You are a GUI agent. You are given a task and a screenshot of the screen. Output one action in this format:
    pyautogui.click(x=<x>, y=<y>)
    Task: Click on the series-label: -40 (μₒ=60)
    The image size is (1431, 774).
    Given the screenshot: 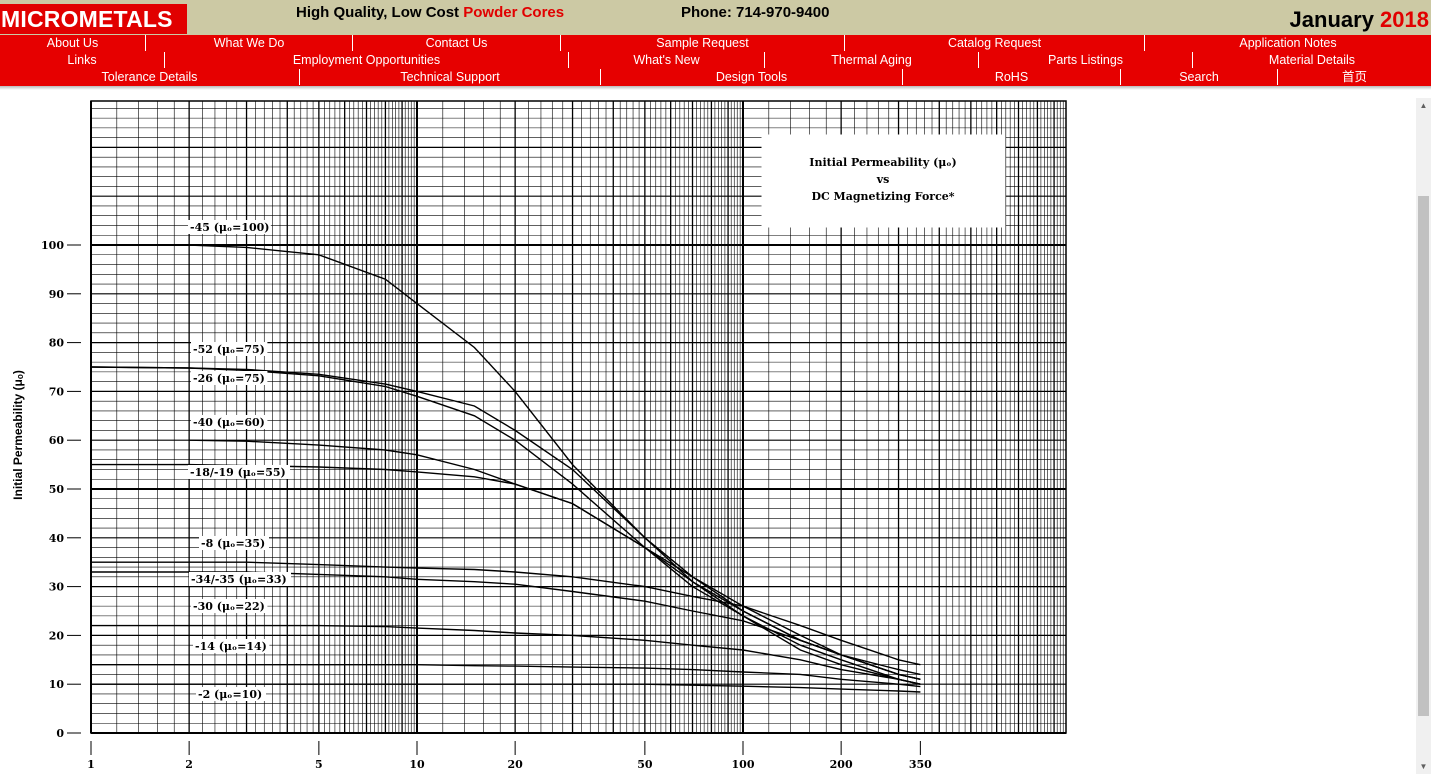 What is the action you would take?
    pyautogui.click(x=229, y=422)
    